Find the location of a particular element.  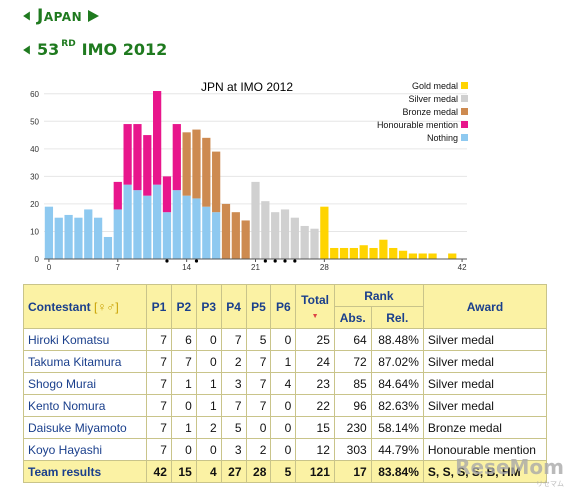

col-rank-abs: Abs. is located at coordinates (352, 317).